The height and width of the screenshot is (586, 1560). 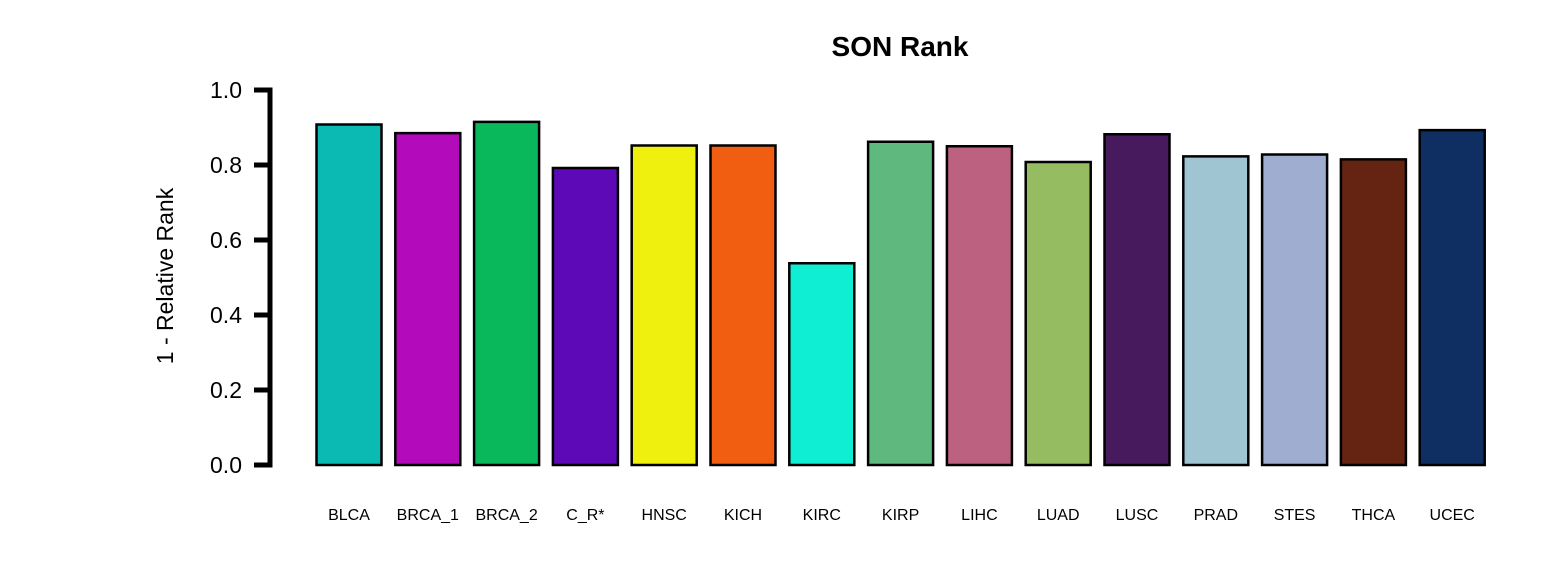 What do you see at coordinates (241, 277) in the screenshot?
I see `y-axis: 0.0 0.2 0.4 0.6 0.8 1.0` at bounding box center [241, 277].